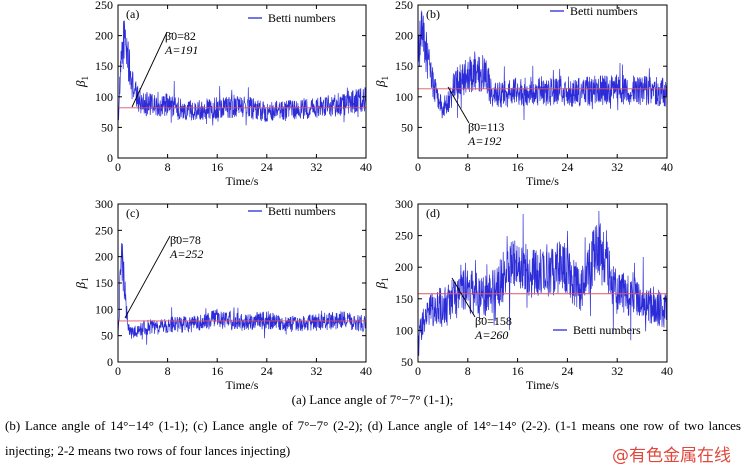 The image size is (745, 471). I want to click on annotation-mean: β̄0=82, so click(180, 36).